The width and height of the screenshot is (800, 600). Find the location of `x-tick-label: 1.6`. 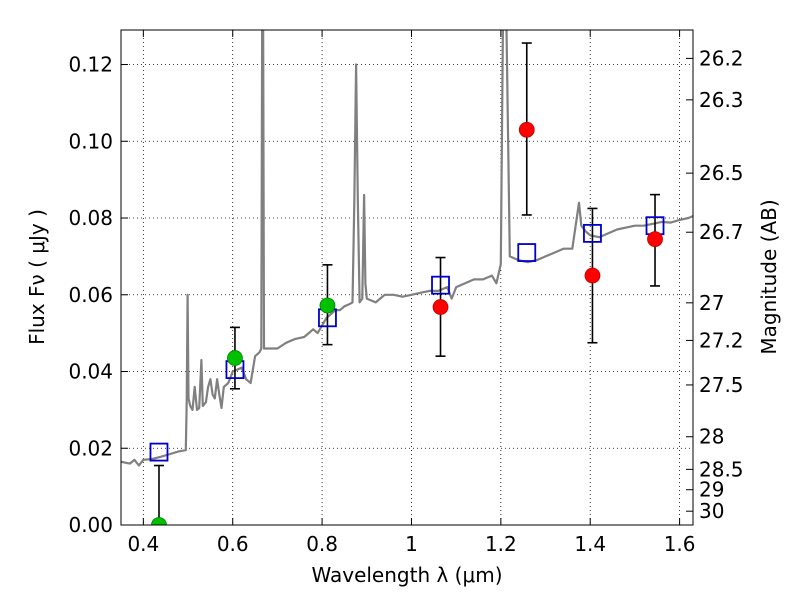

x-tick-label: 1.6 is located at coordinates (680, 544).